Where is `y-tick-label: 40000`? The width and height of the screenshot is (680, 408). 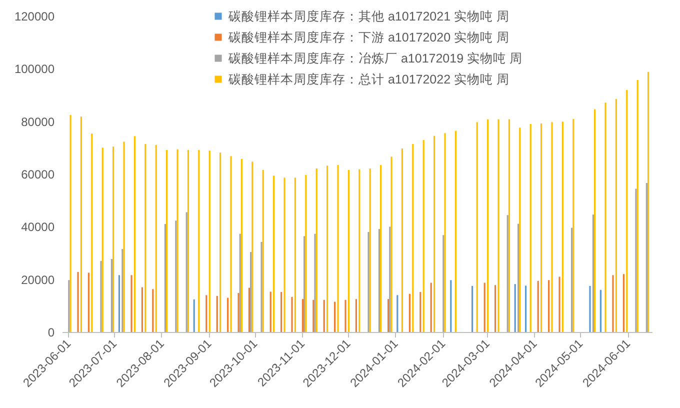
y-tick-label: 40000 is located at coordinates (38, 227).